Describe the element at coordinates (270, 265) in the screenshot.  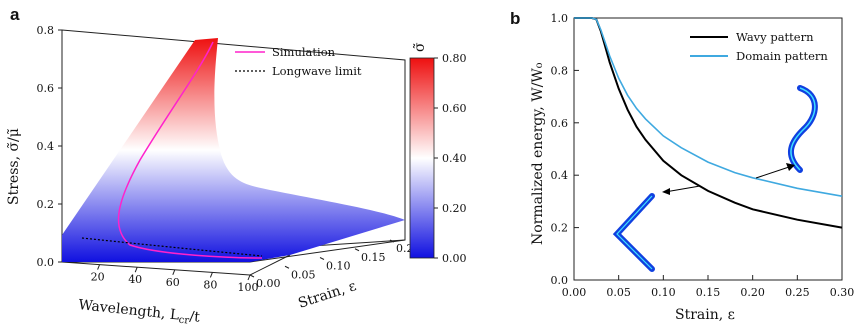
I see `depth-axis` at that location.